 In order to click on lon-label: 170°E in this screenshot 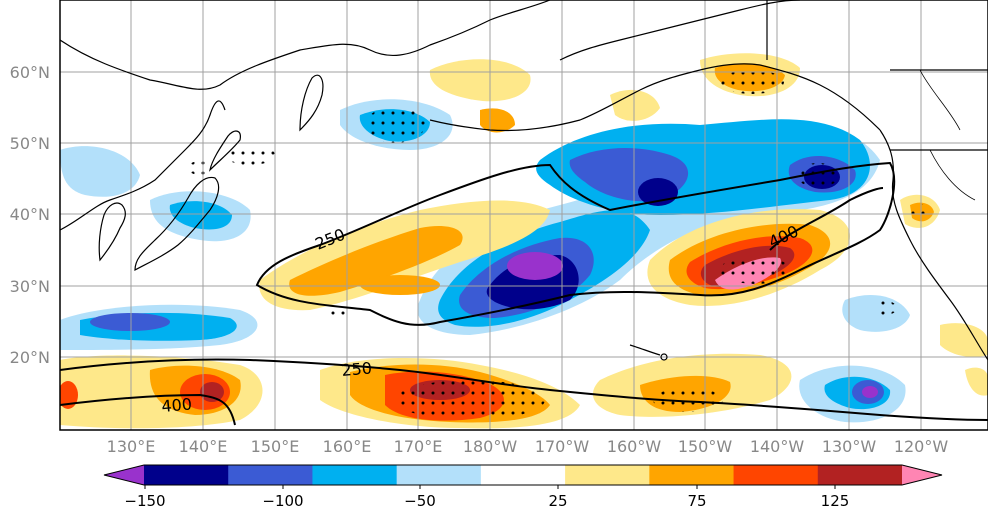, I will do `click(418, 446)`.